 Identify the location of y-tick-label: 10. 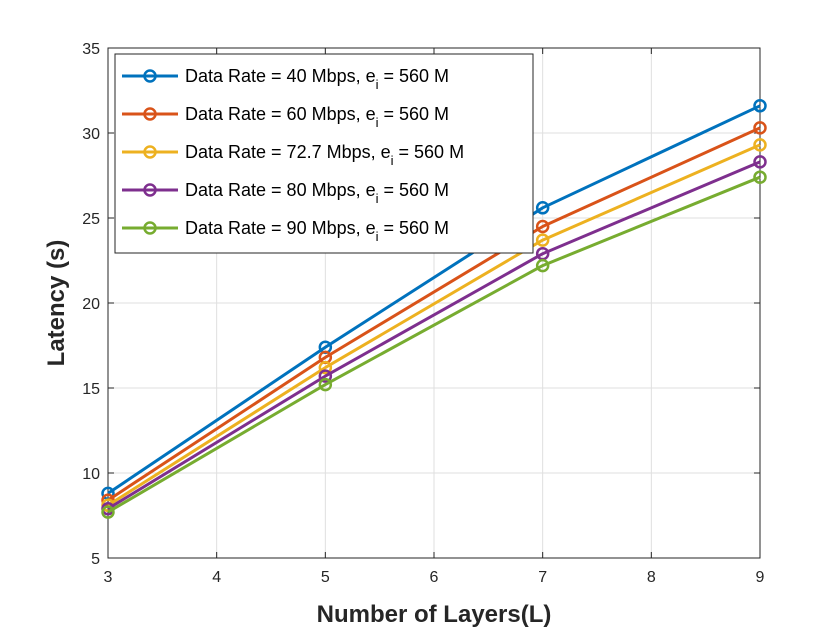
(91, 474).